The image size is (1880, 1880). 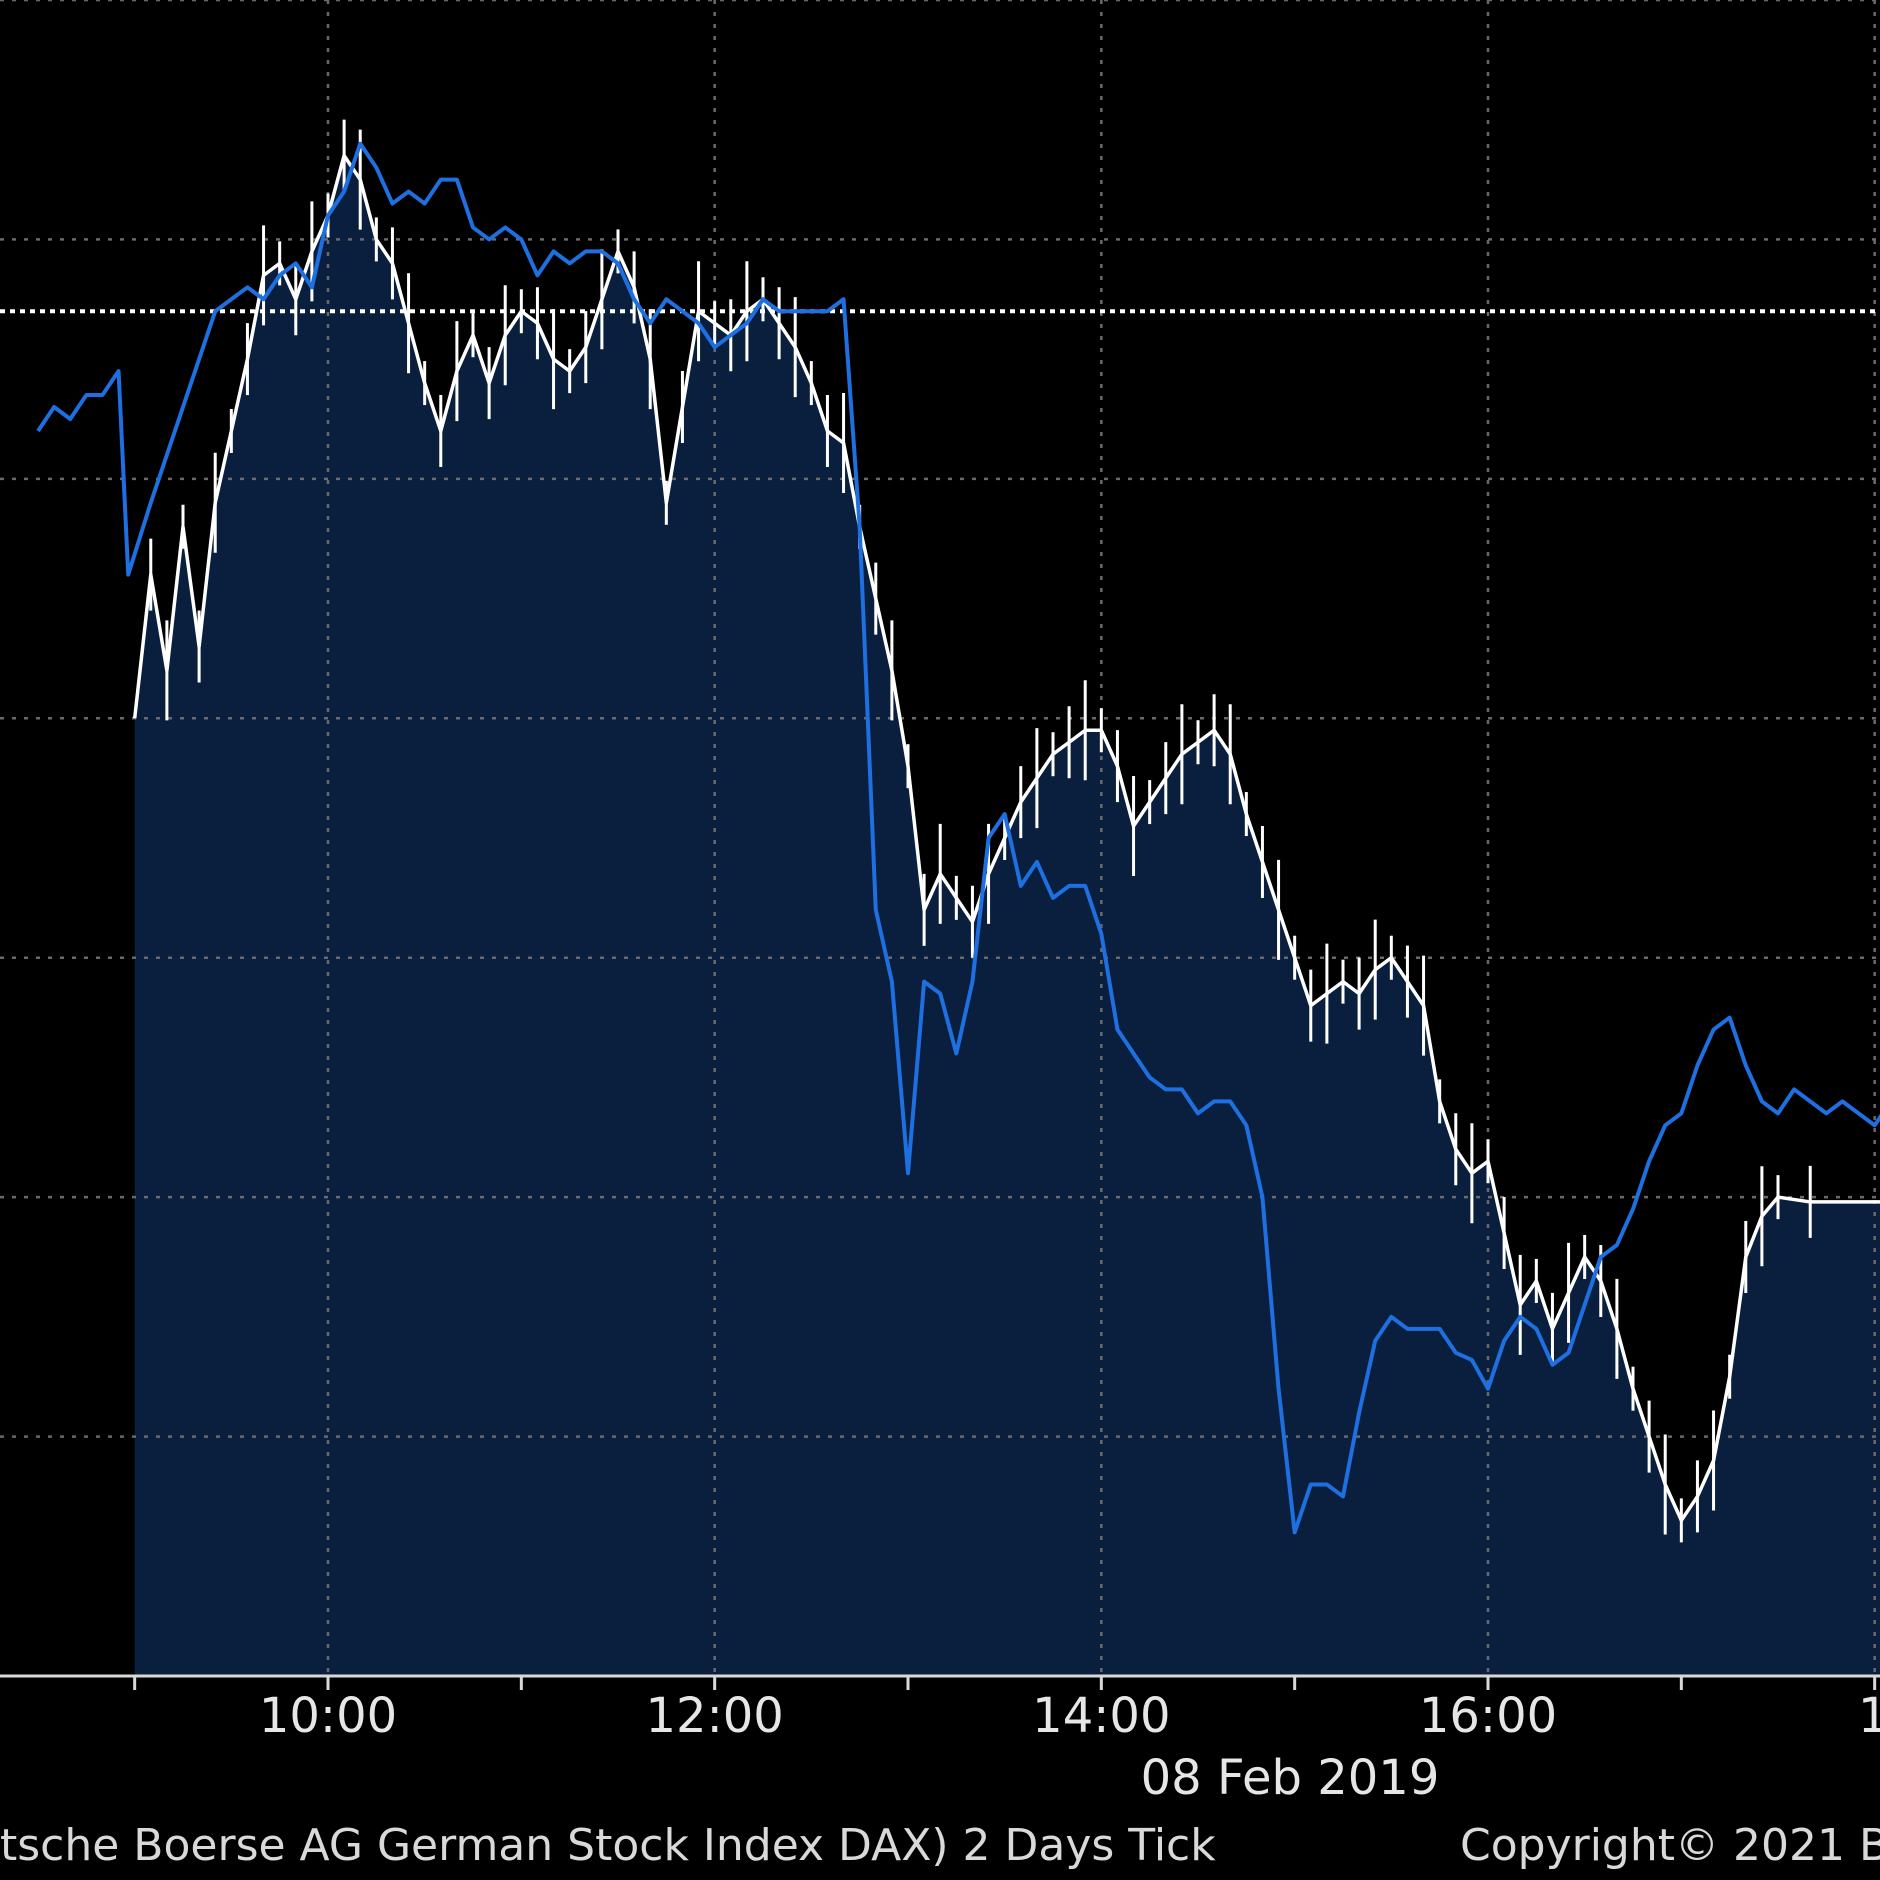 I want to click on x-tick-label: 16:00, so click(x=1488, y=1716).